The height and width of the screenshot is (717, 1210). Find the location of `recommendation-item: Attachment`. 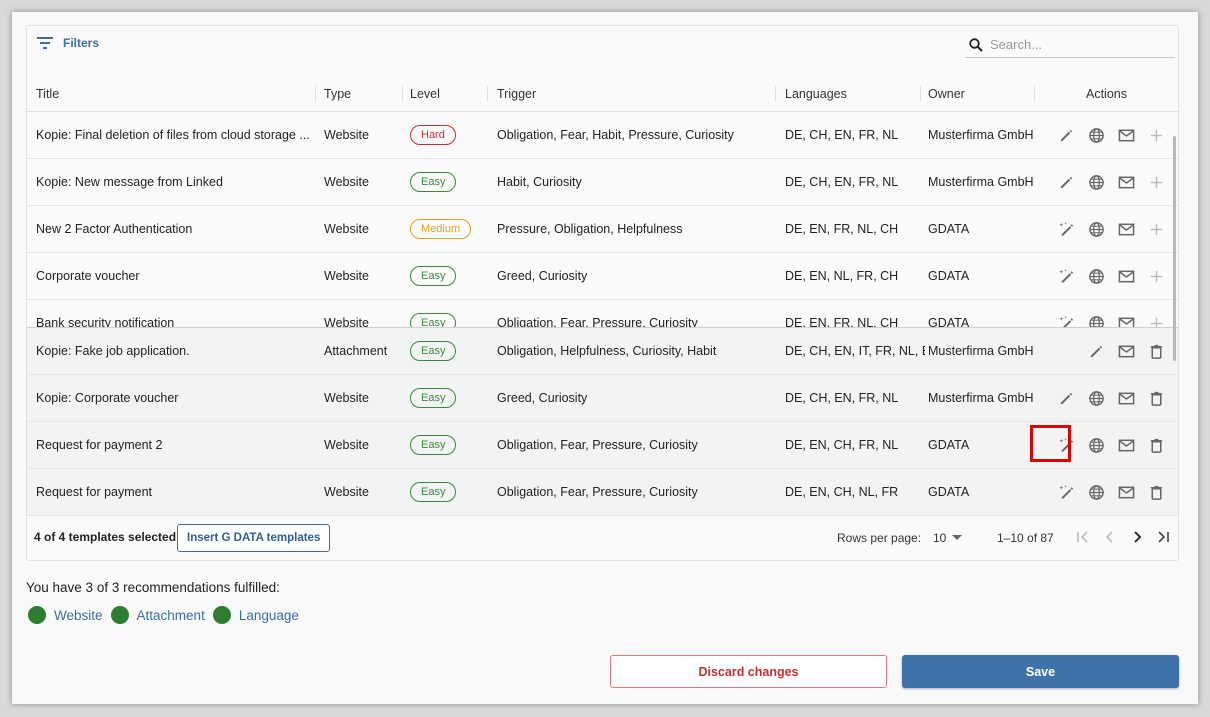

recommendation-item: Attachment is located at coordinates (157, 615).